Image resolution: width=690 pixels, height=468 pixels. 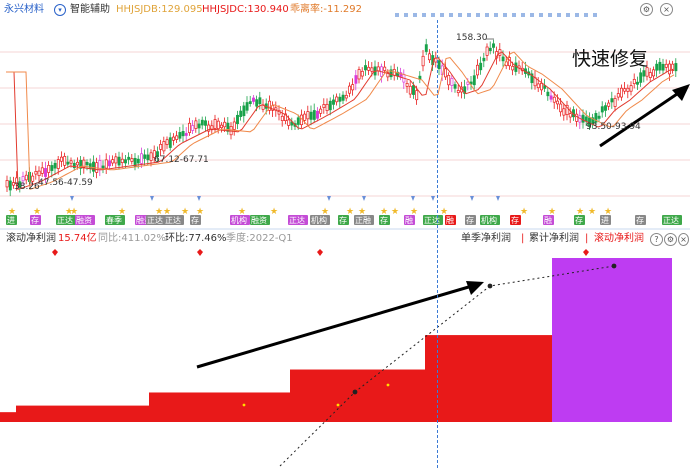 What do you see at coordinates (437, 244) in the screenshot?
I see `crosshair-line` at bounding box center [437, 244].